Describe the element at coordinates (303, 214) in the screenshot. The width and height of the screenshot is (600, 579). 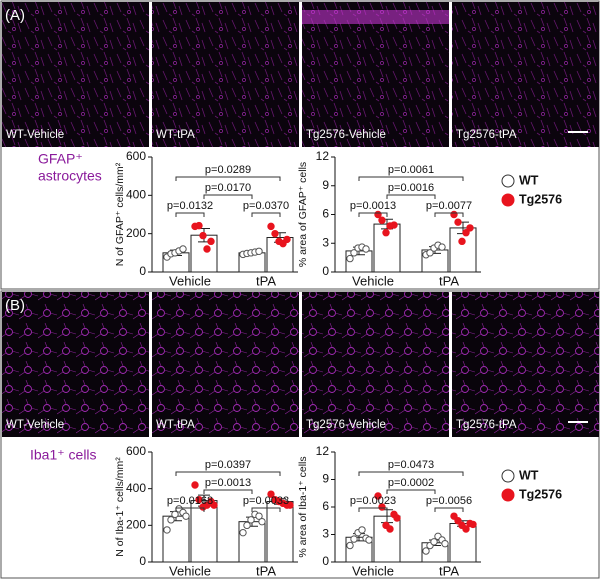
I see `y-axis-label: % area of GFAP⁺ cells` at that location.